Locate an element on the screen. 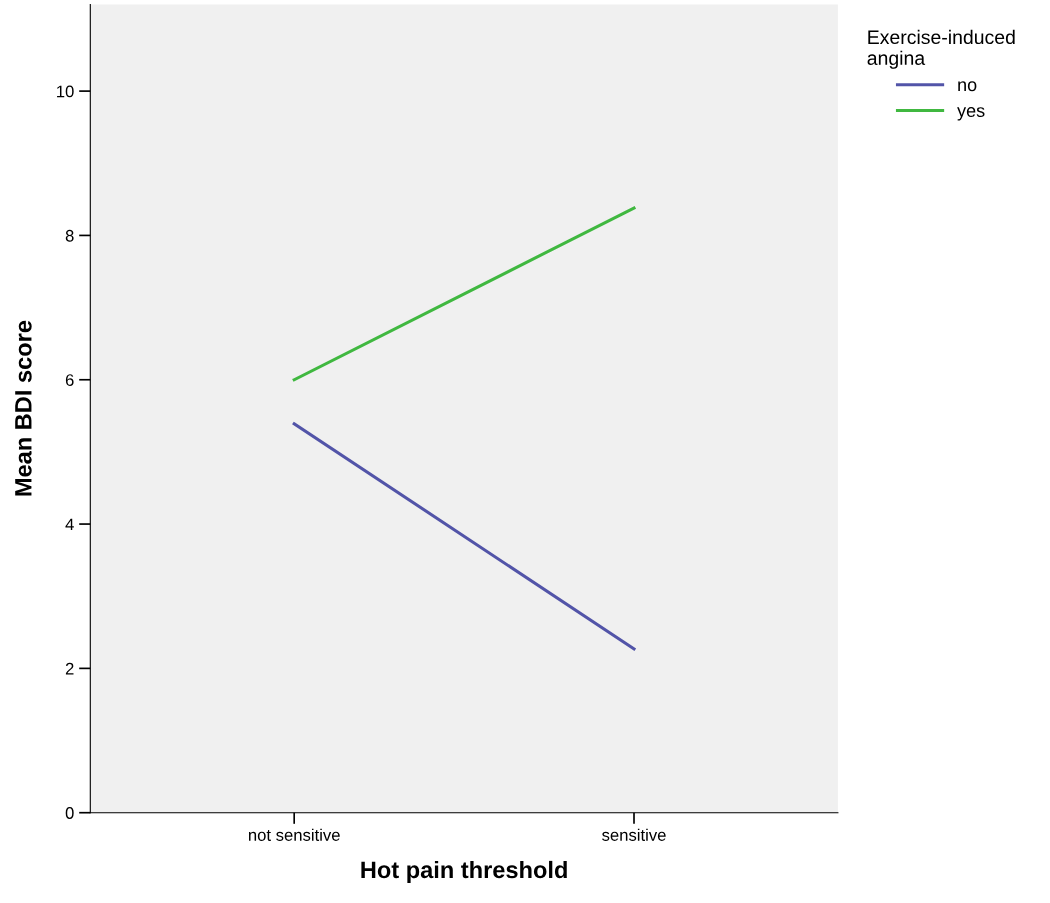  x-tick-label: sensitive is located at coordinates (634, 834).